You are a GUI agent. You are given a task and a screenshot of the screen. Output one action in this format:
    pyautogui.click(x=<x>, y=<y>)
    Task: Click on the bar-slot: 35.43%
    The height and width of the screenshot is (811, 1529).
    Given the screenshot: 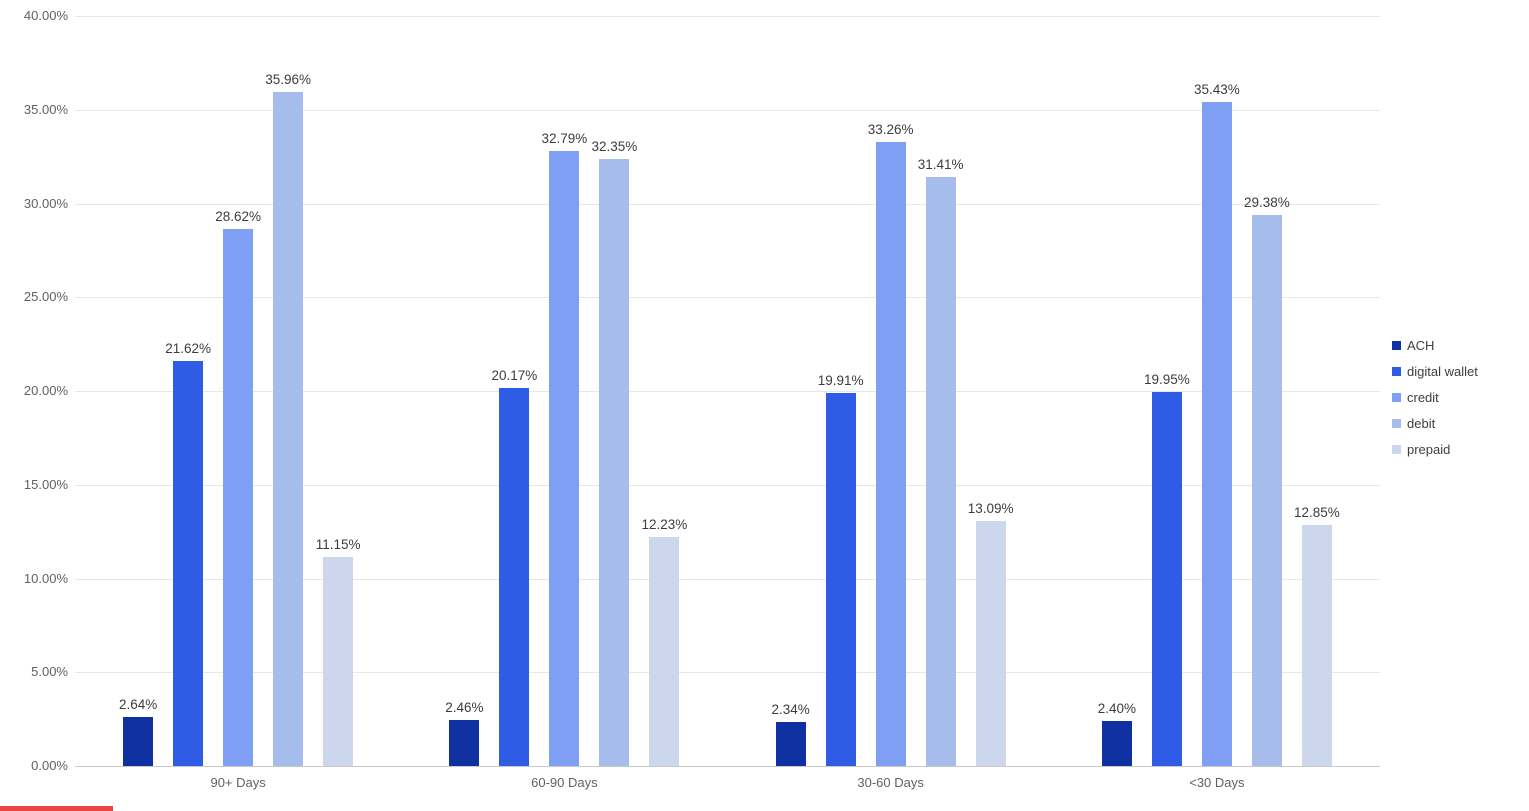 What is the action you would take?
    pyautogui.click(x=1217, y=424)
    